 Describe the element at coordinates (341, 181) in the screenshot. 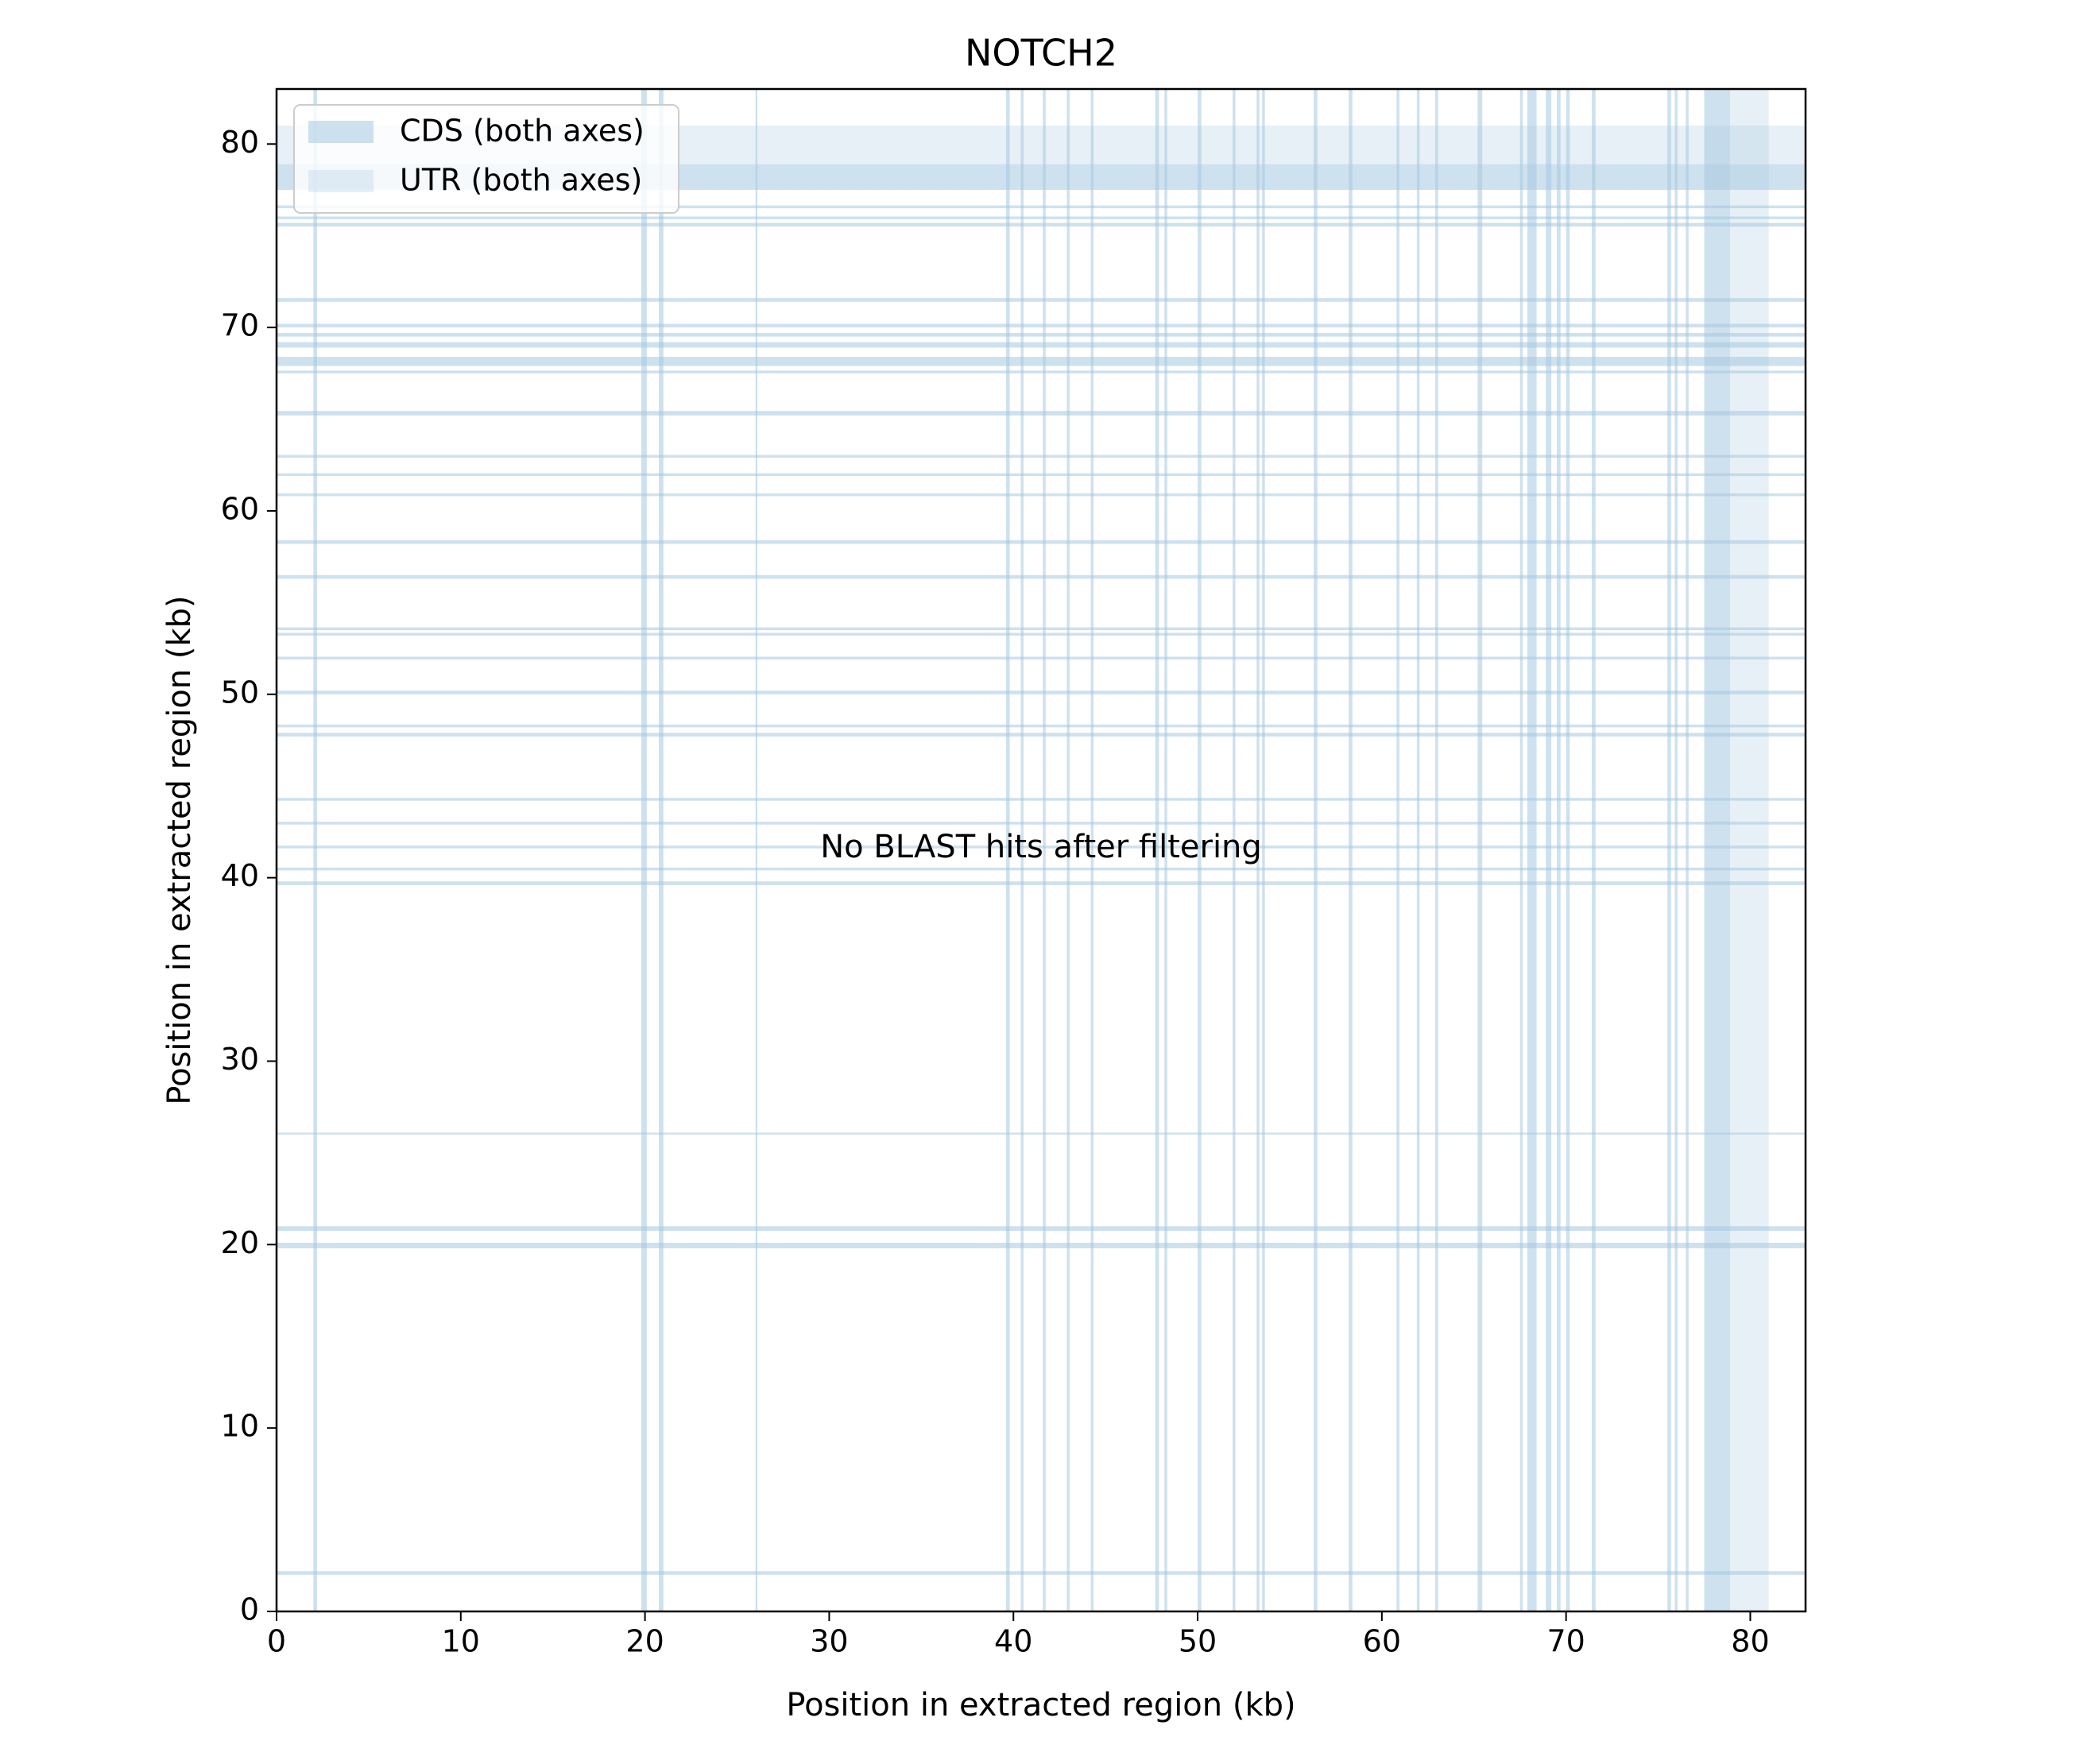

I see `legend-swatch-utr` at that location.